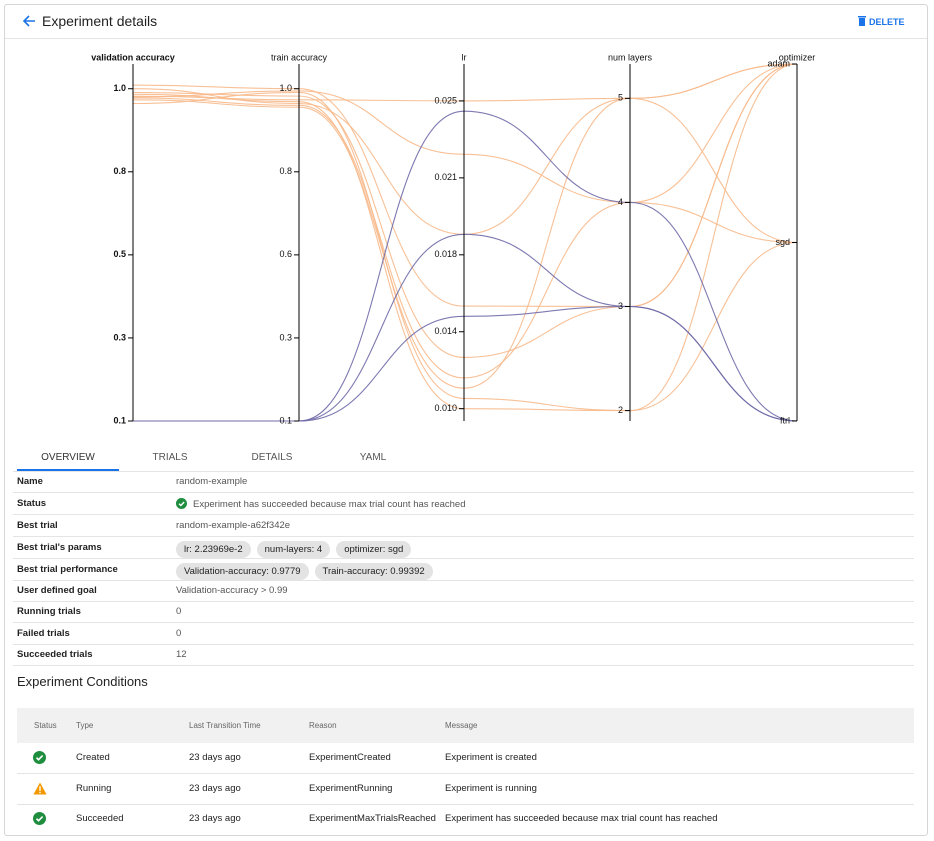  What do you see at coordinates (67, 569) in the screenshot?
I see `detail-label: Best trial performance` at bounding box center [67, 569].